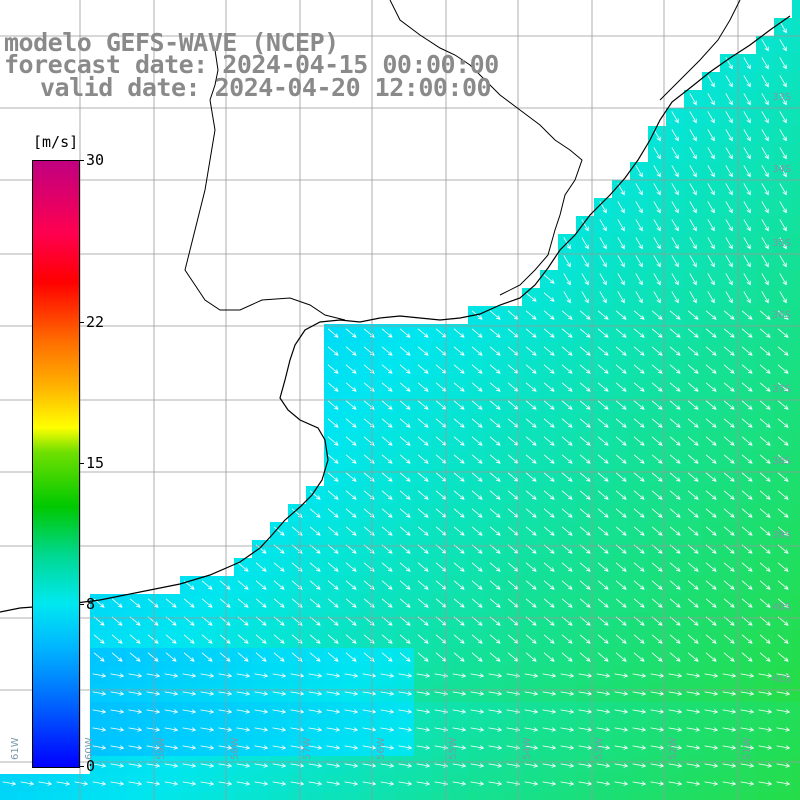 The width and height of the screenshot is (800, 800). What do you see at coordinates (747, 748) in the screenshot?
I see `longitude-label: 51W` at bounding box center [747, 748].